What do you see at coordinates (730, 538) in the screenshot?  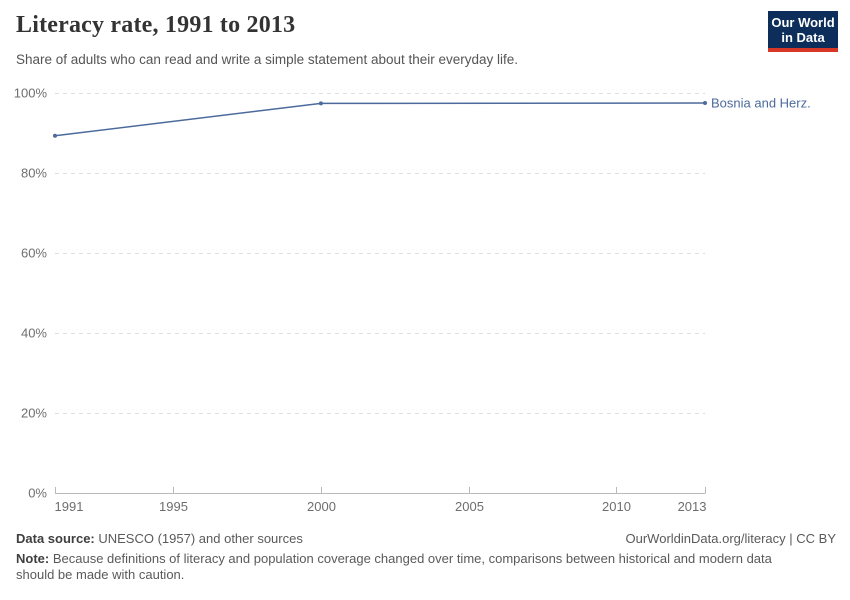 I see `license-link: OurWorldinData.org/literacy | CC BY` at bounding box center [730, 538].